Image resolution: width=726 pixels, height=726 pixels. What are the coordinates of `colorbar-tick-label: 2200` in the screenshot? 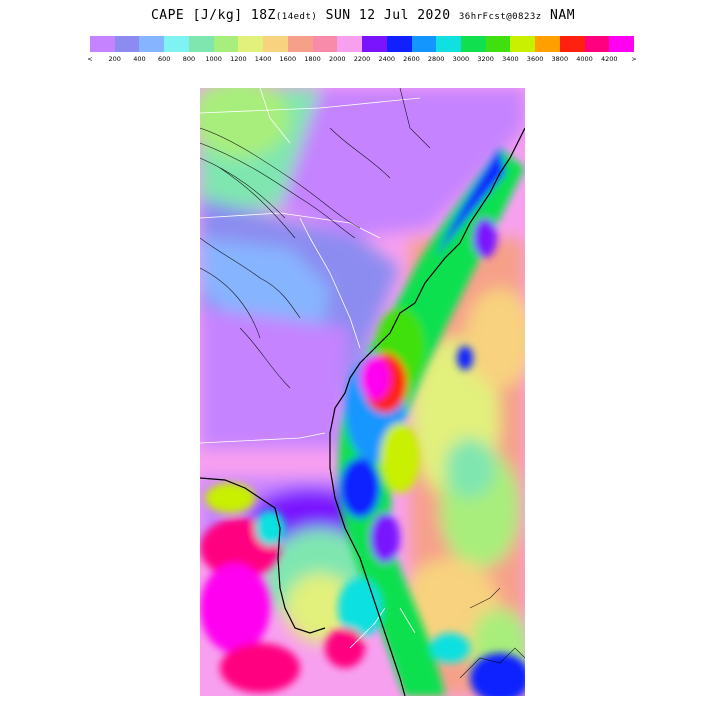 It's located at (362, 59).